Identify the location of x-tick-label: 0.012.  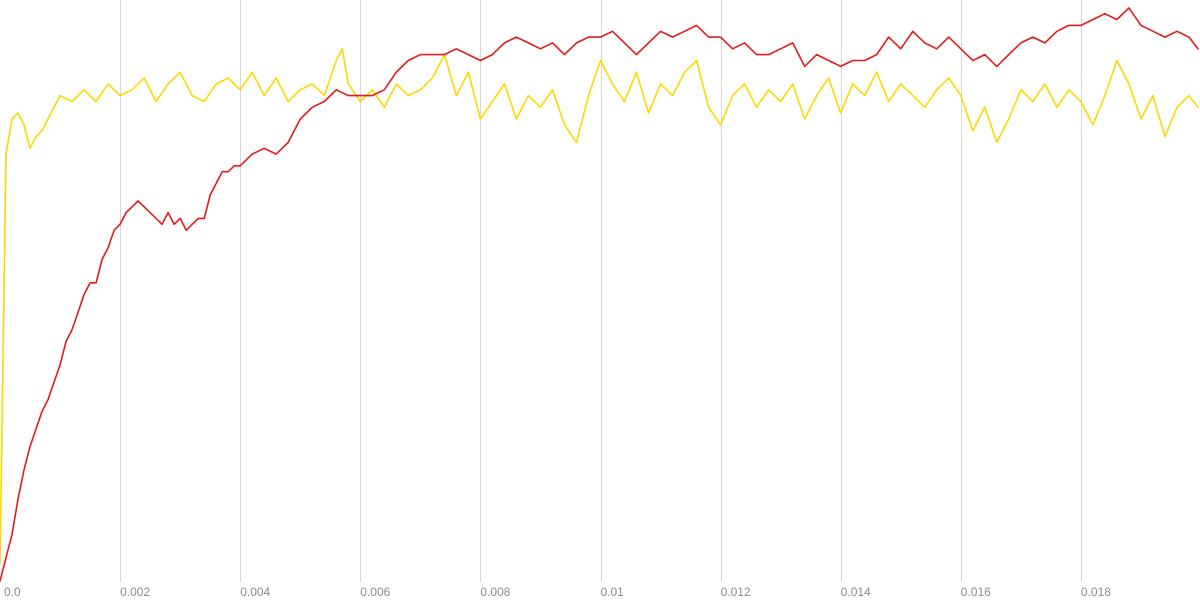
(736, 592).